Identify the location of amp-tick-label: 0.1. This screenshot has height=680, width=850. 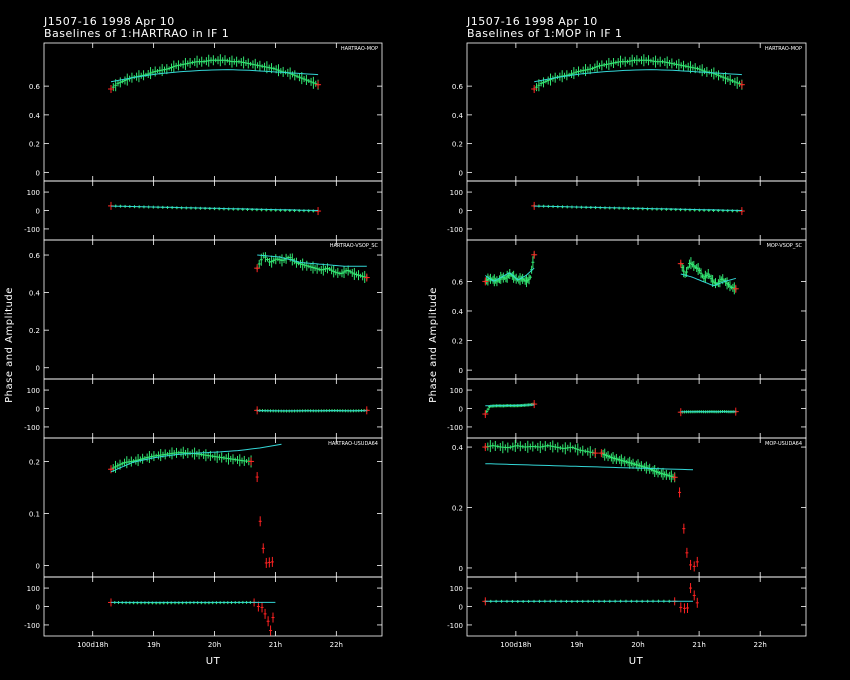
(34, 514).